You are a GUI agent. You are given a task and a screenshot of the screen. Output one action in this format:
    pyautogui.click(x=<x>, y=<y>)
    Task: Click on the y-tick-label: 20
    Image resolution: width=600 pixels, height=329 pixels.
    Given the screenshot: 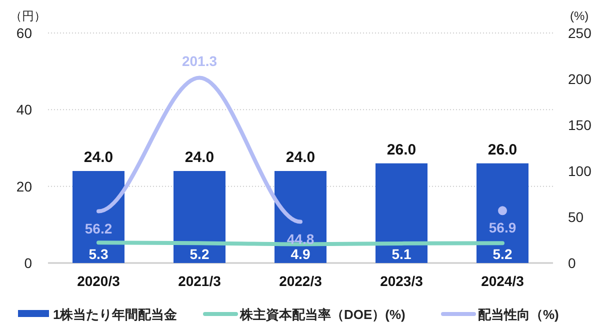 What is the action you would take?
    pyautogui.click(x=24, y=186)
    